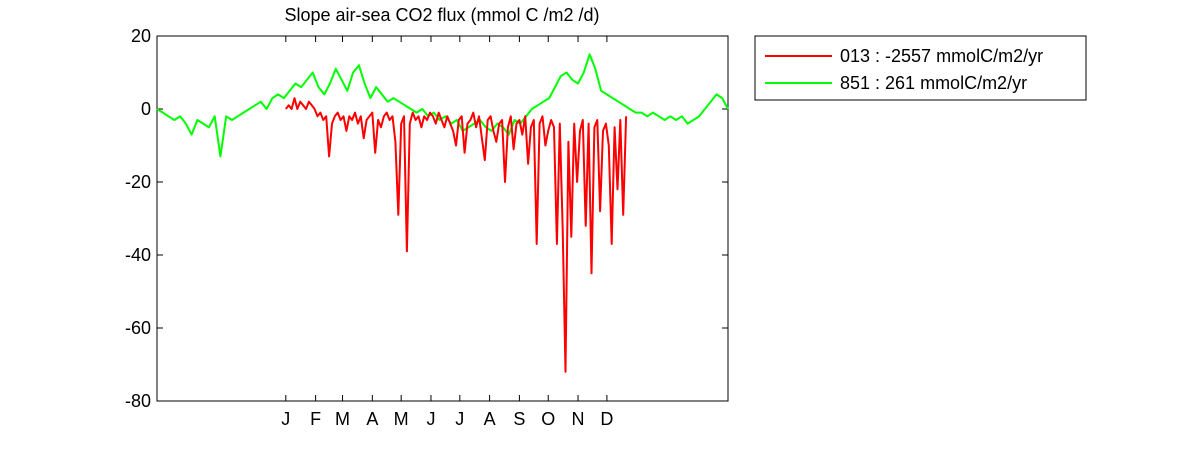 Image resolution: width=1200 pixels, height=450 pixels. What do you see at coordinates (606, 419) in the screenshot?
I see `x-tick-label-11: D` at bounding box center [606, 419].